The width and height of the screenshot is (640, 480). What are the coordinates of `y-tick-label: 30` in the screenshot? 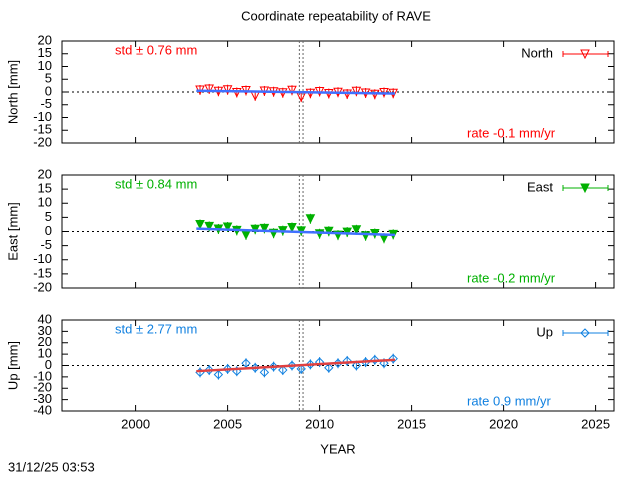 It's located at (45, 330).